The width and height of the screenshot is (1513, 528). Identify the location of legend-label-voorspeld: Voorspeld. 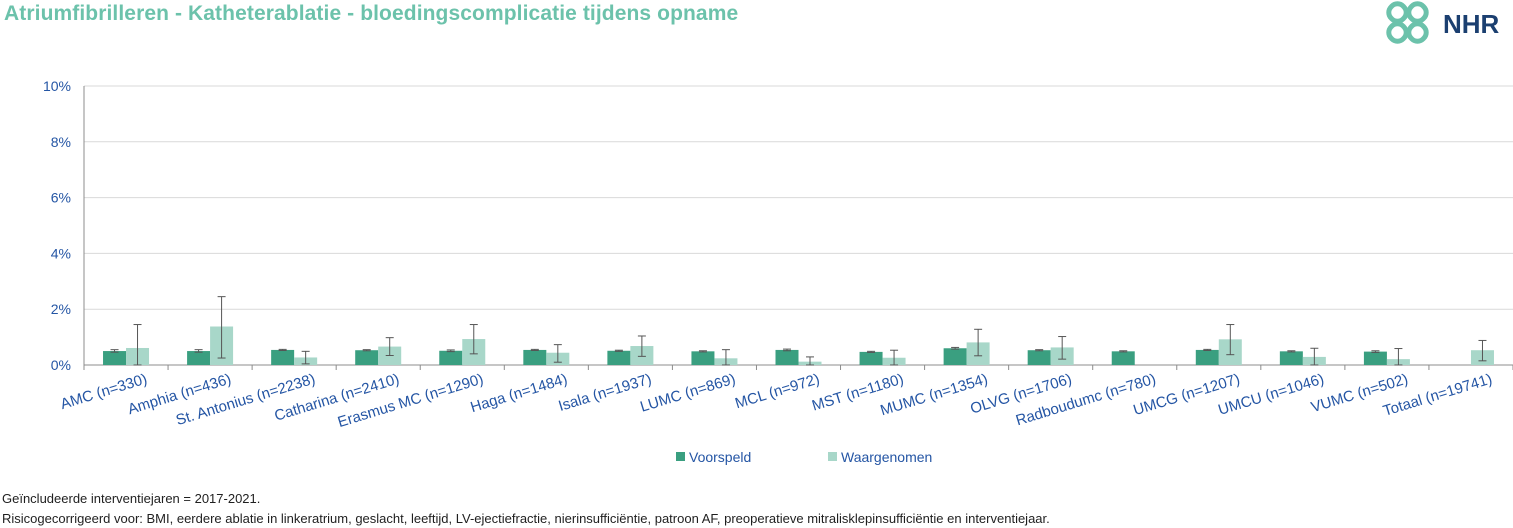
(720, 457).